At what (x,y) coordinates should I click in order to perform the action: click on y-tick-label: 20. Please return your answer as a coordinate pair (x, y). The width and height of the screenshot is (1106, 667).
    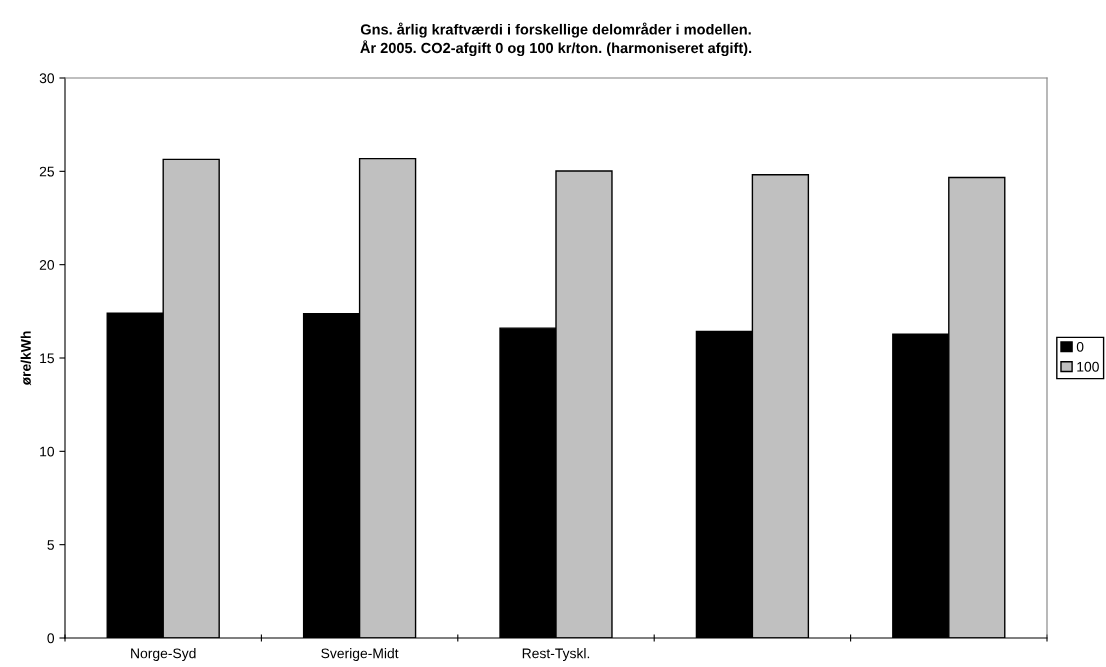
    Looking at the image, I should click on (47, 265).